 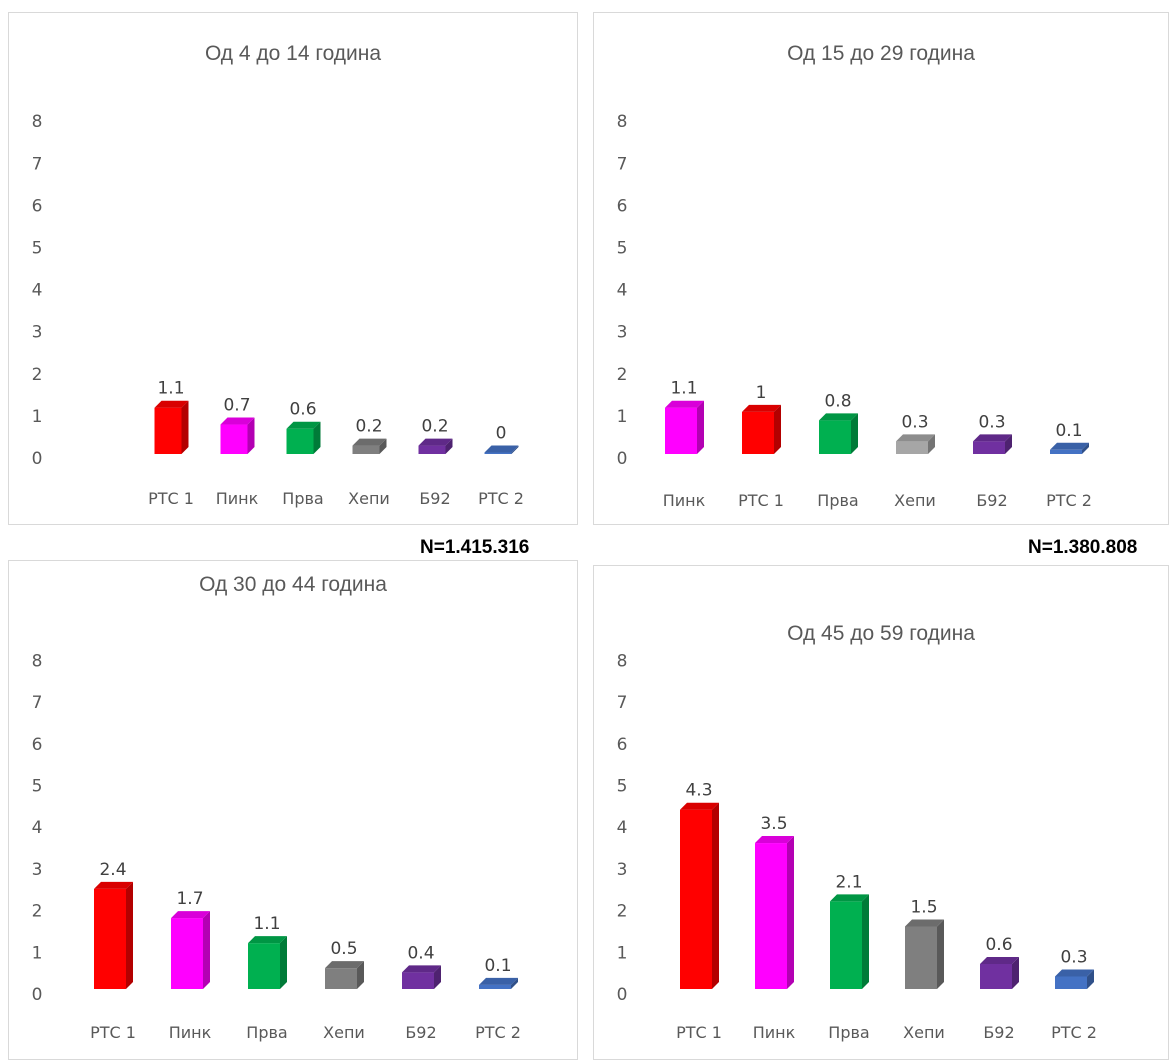 I want to click on category-label: Хепи, so click(x=924, y=1032).